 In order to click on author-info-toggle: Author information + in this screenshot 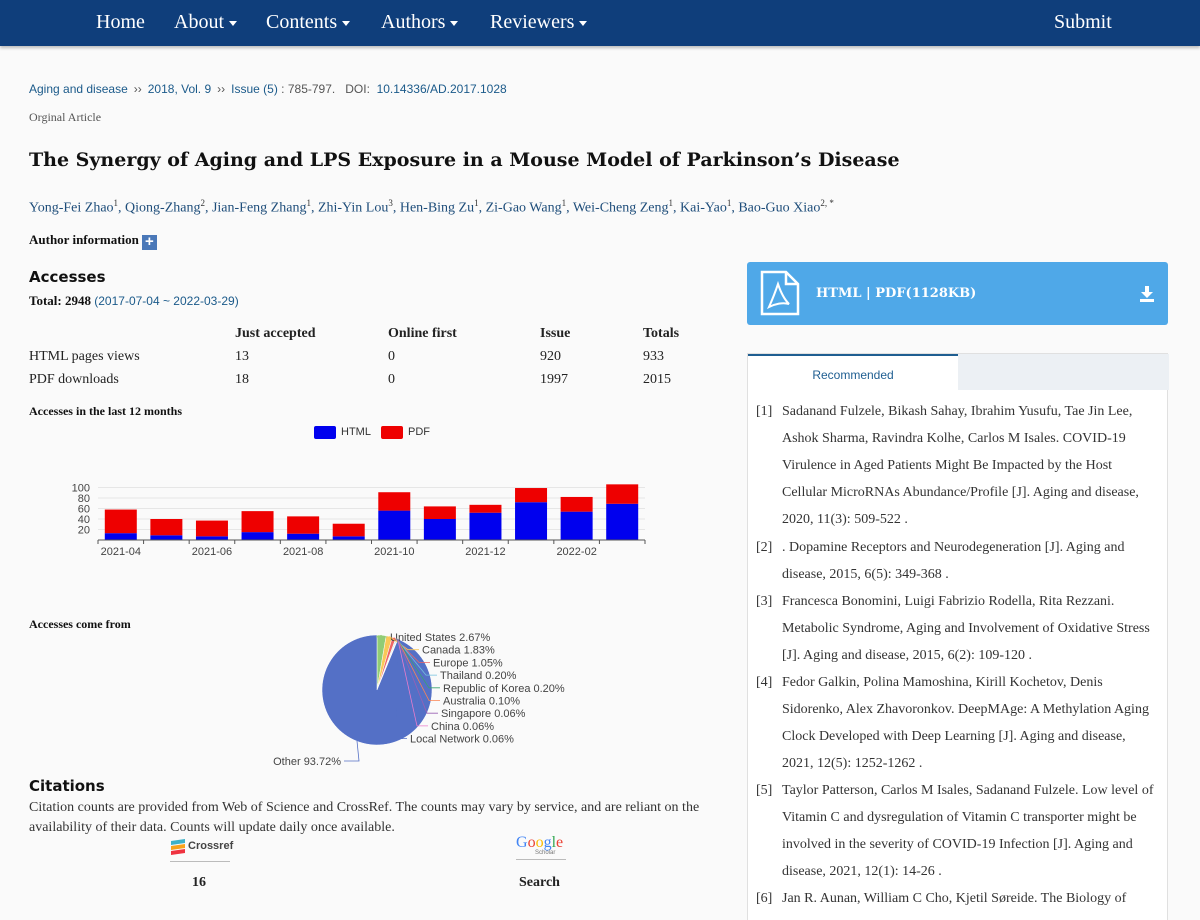, I will do `click(93, 241)`.